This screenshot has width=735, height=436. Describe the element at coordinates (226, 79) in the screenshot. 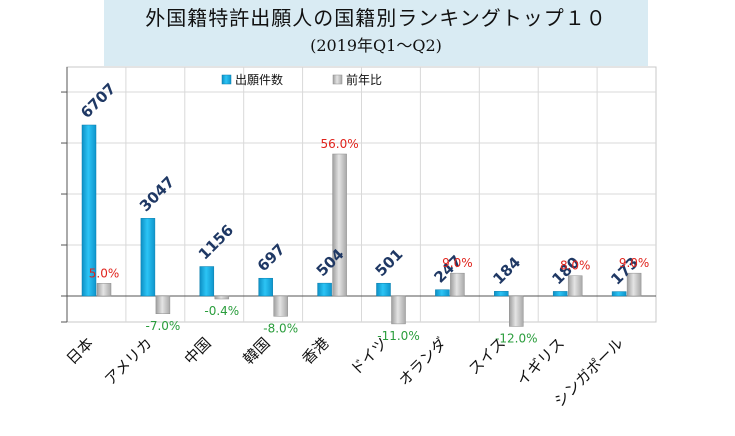

I see `legend-swatch-count` at that location.